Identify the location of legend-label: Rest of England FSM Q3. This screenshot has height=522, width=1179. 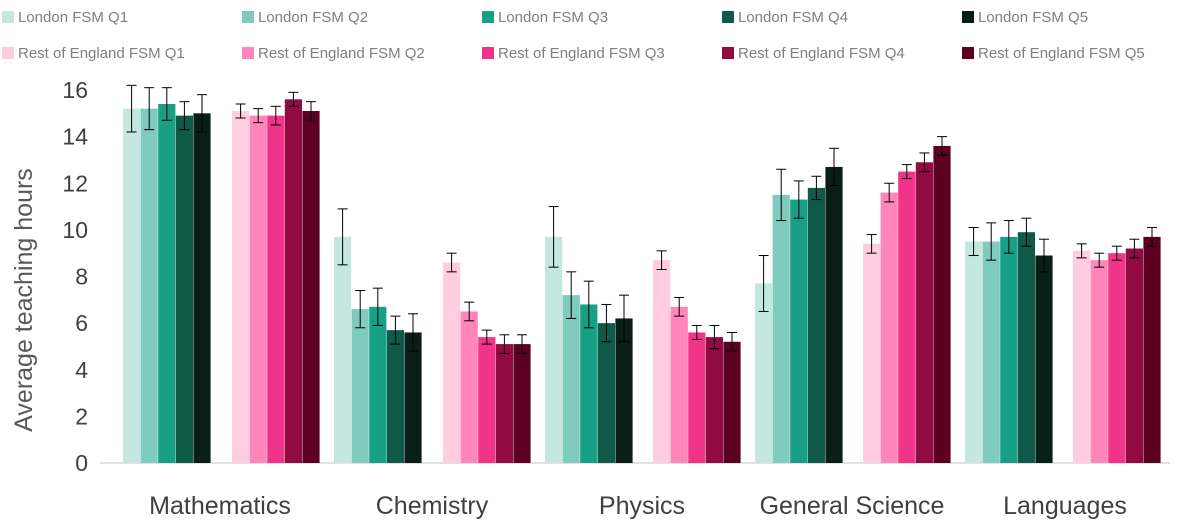
(581, 53).